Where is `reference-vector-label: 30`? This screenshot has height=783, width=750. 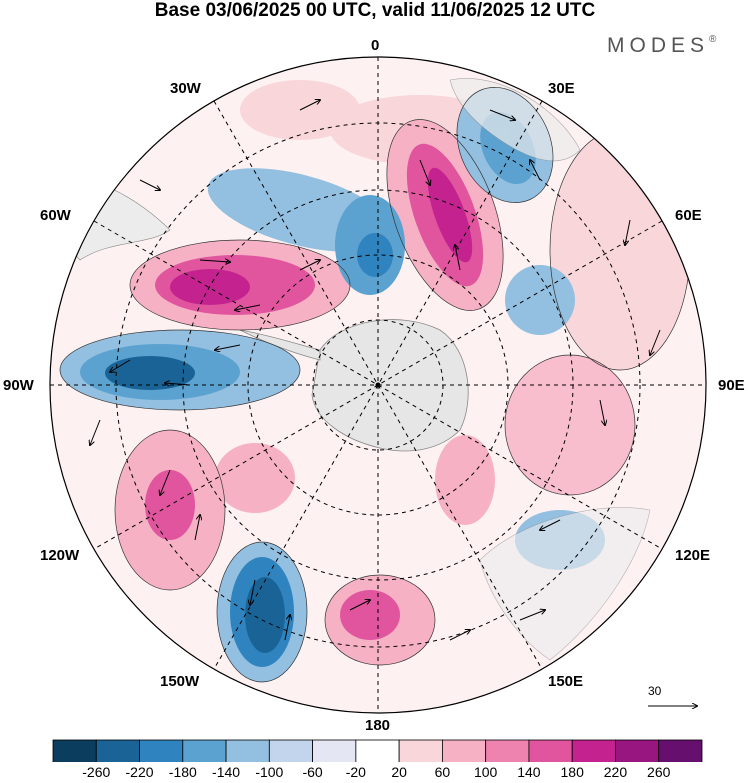 reference-vector-label: 30 is located at coordinates (655, 691).